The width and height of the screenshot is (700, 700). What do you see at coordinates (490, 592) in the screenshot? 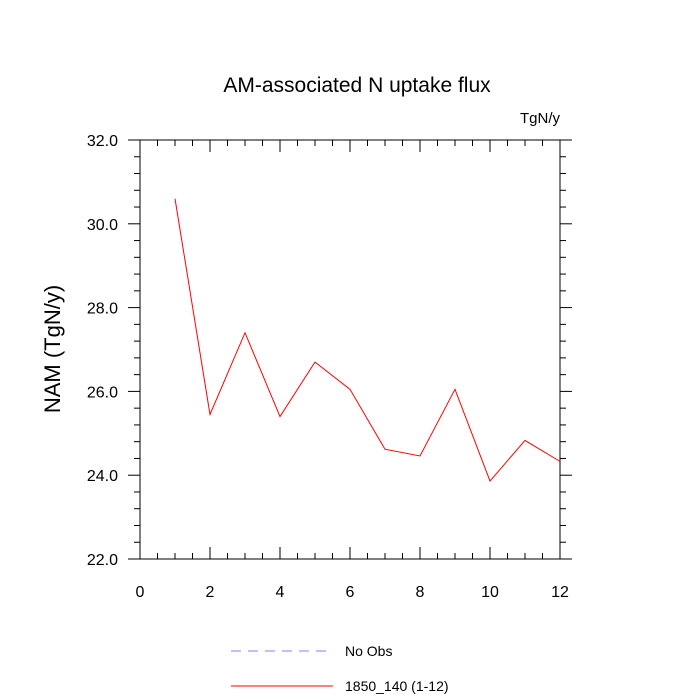
I see `x-tick-label: 10` at bounding box center [490, 592].